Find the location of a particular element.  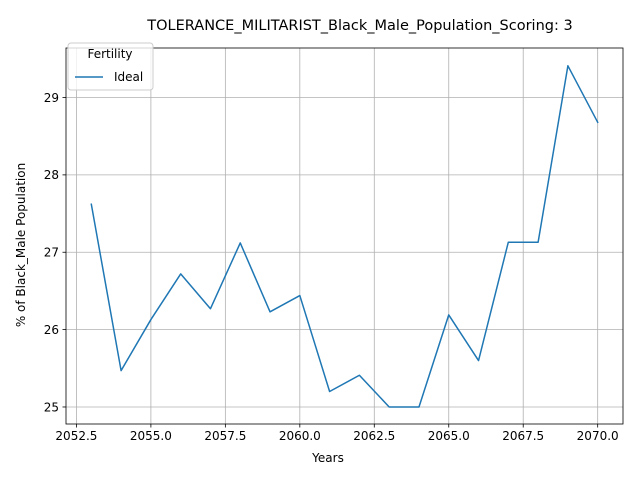

y-tick-label: 26 is located at coordinates (51, 330).